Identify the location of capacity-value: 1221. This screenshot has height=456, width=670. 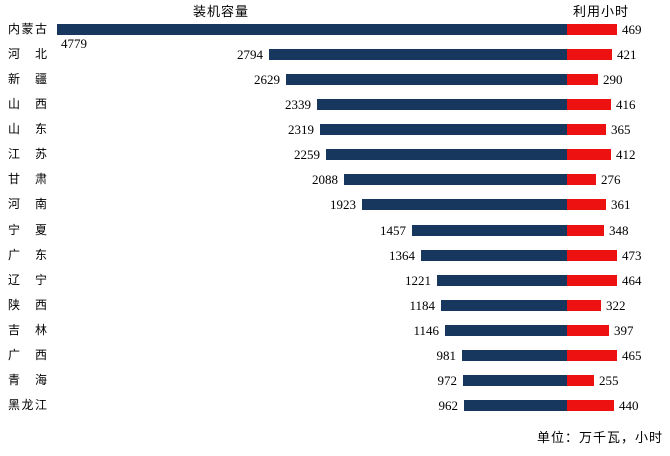
(418, 280).